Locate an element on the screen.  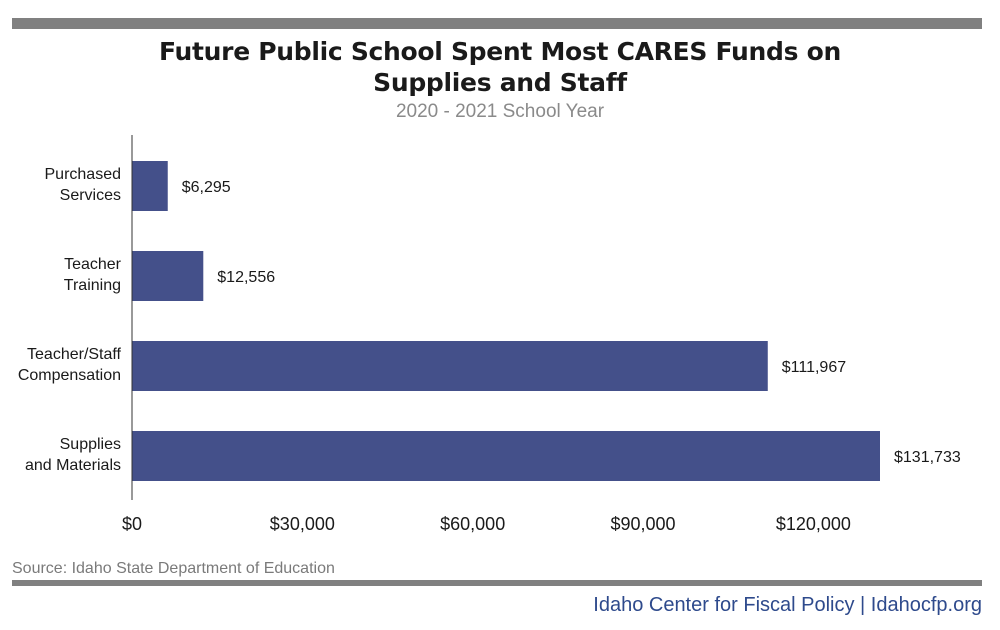
chart-subtitle: 2020 - 2021 School Year is located at coordinates (500, 111).